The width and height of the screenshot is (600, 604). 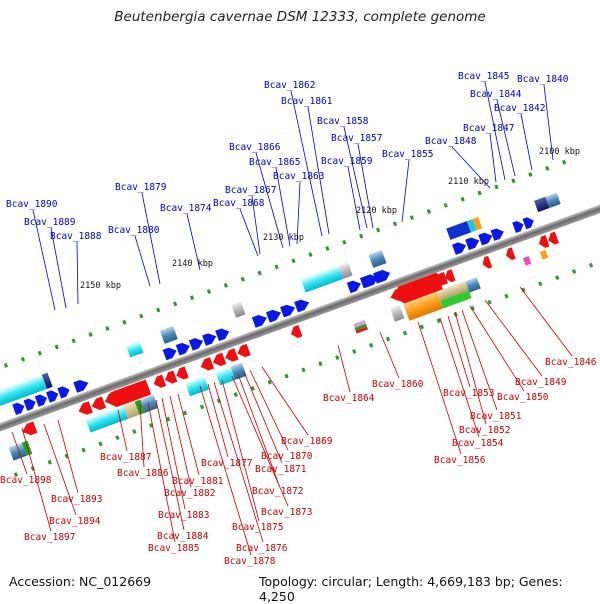 What do you see at coordinates (257, 527) in the screenshot?
I see `gene-label-bcav-1875: Bcav_1875` at bounding box center [257, 527].